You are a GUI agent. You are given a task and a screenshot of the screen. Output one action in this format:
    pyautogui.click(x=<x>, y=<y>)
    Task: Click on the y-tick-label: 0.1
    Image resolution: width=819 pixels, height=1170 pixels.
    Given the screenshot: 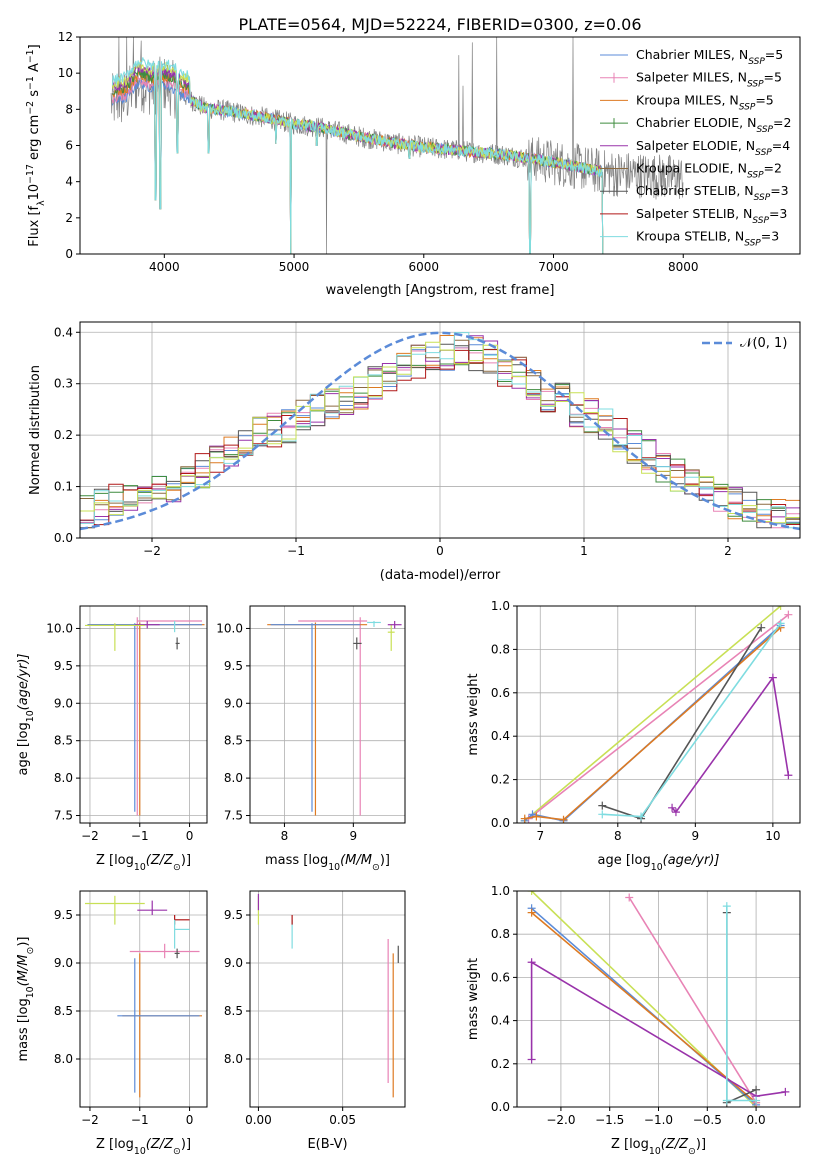 What is the action you would take?
    pyautogui.click(x=63, y=487)
    